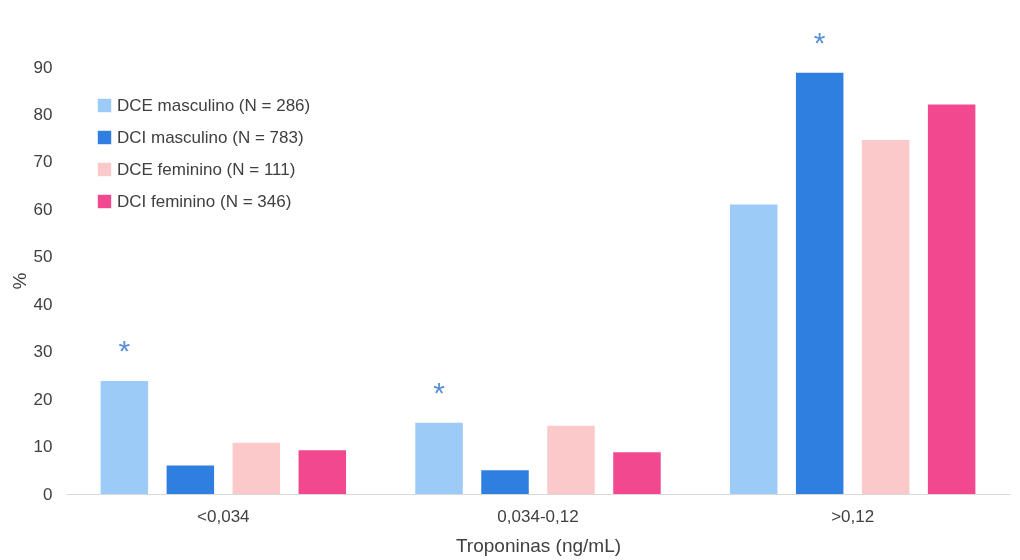 Image resolution: width=1020 pixels, height=560 pixels. Describe the element at coordinates (538, 516) in the screenshot. I see `x-tick-label: 0,034-0,12` at that location.